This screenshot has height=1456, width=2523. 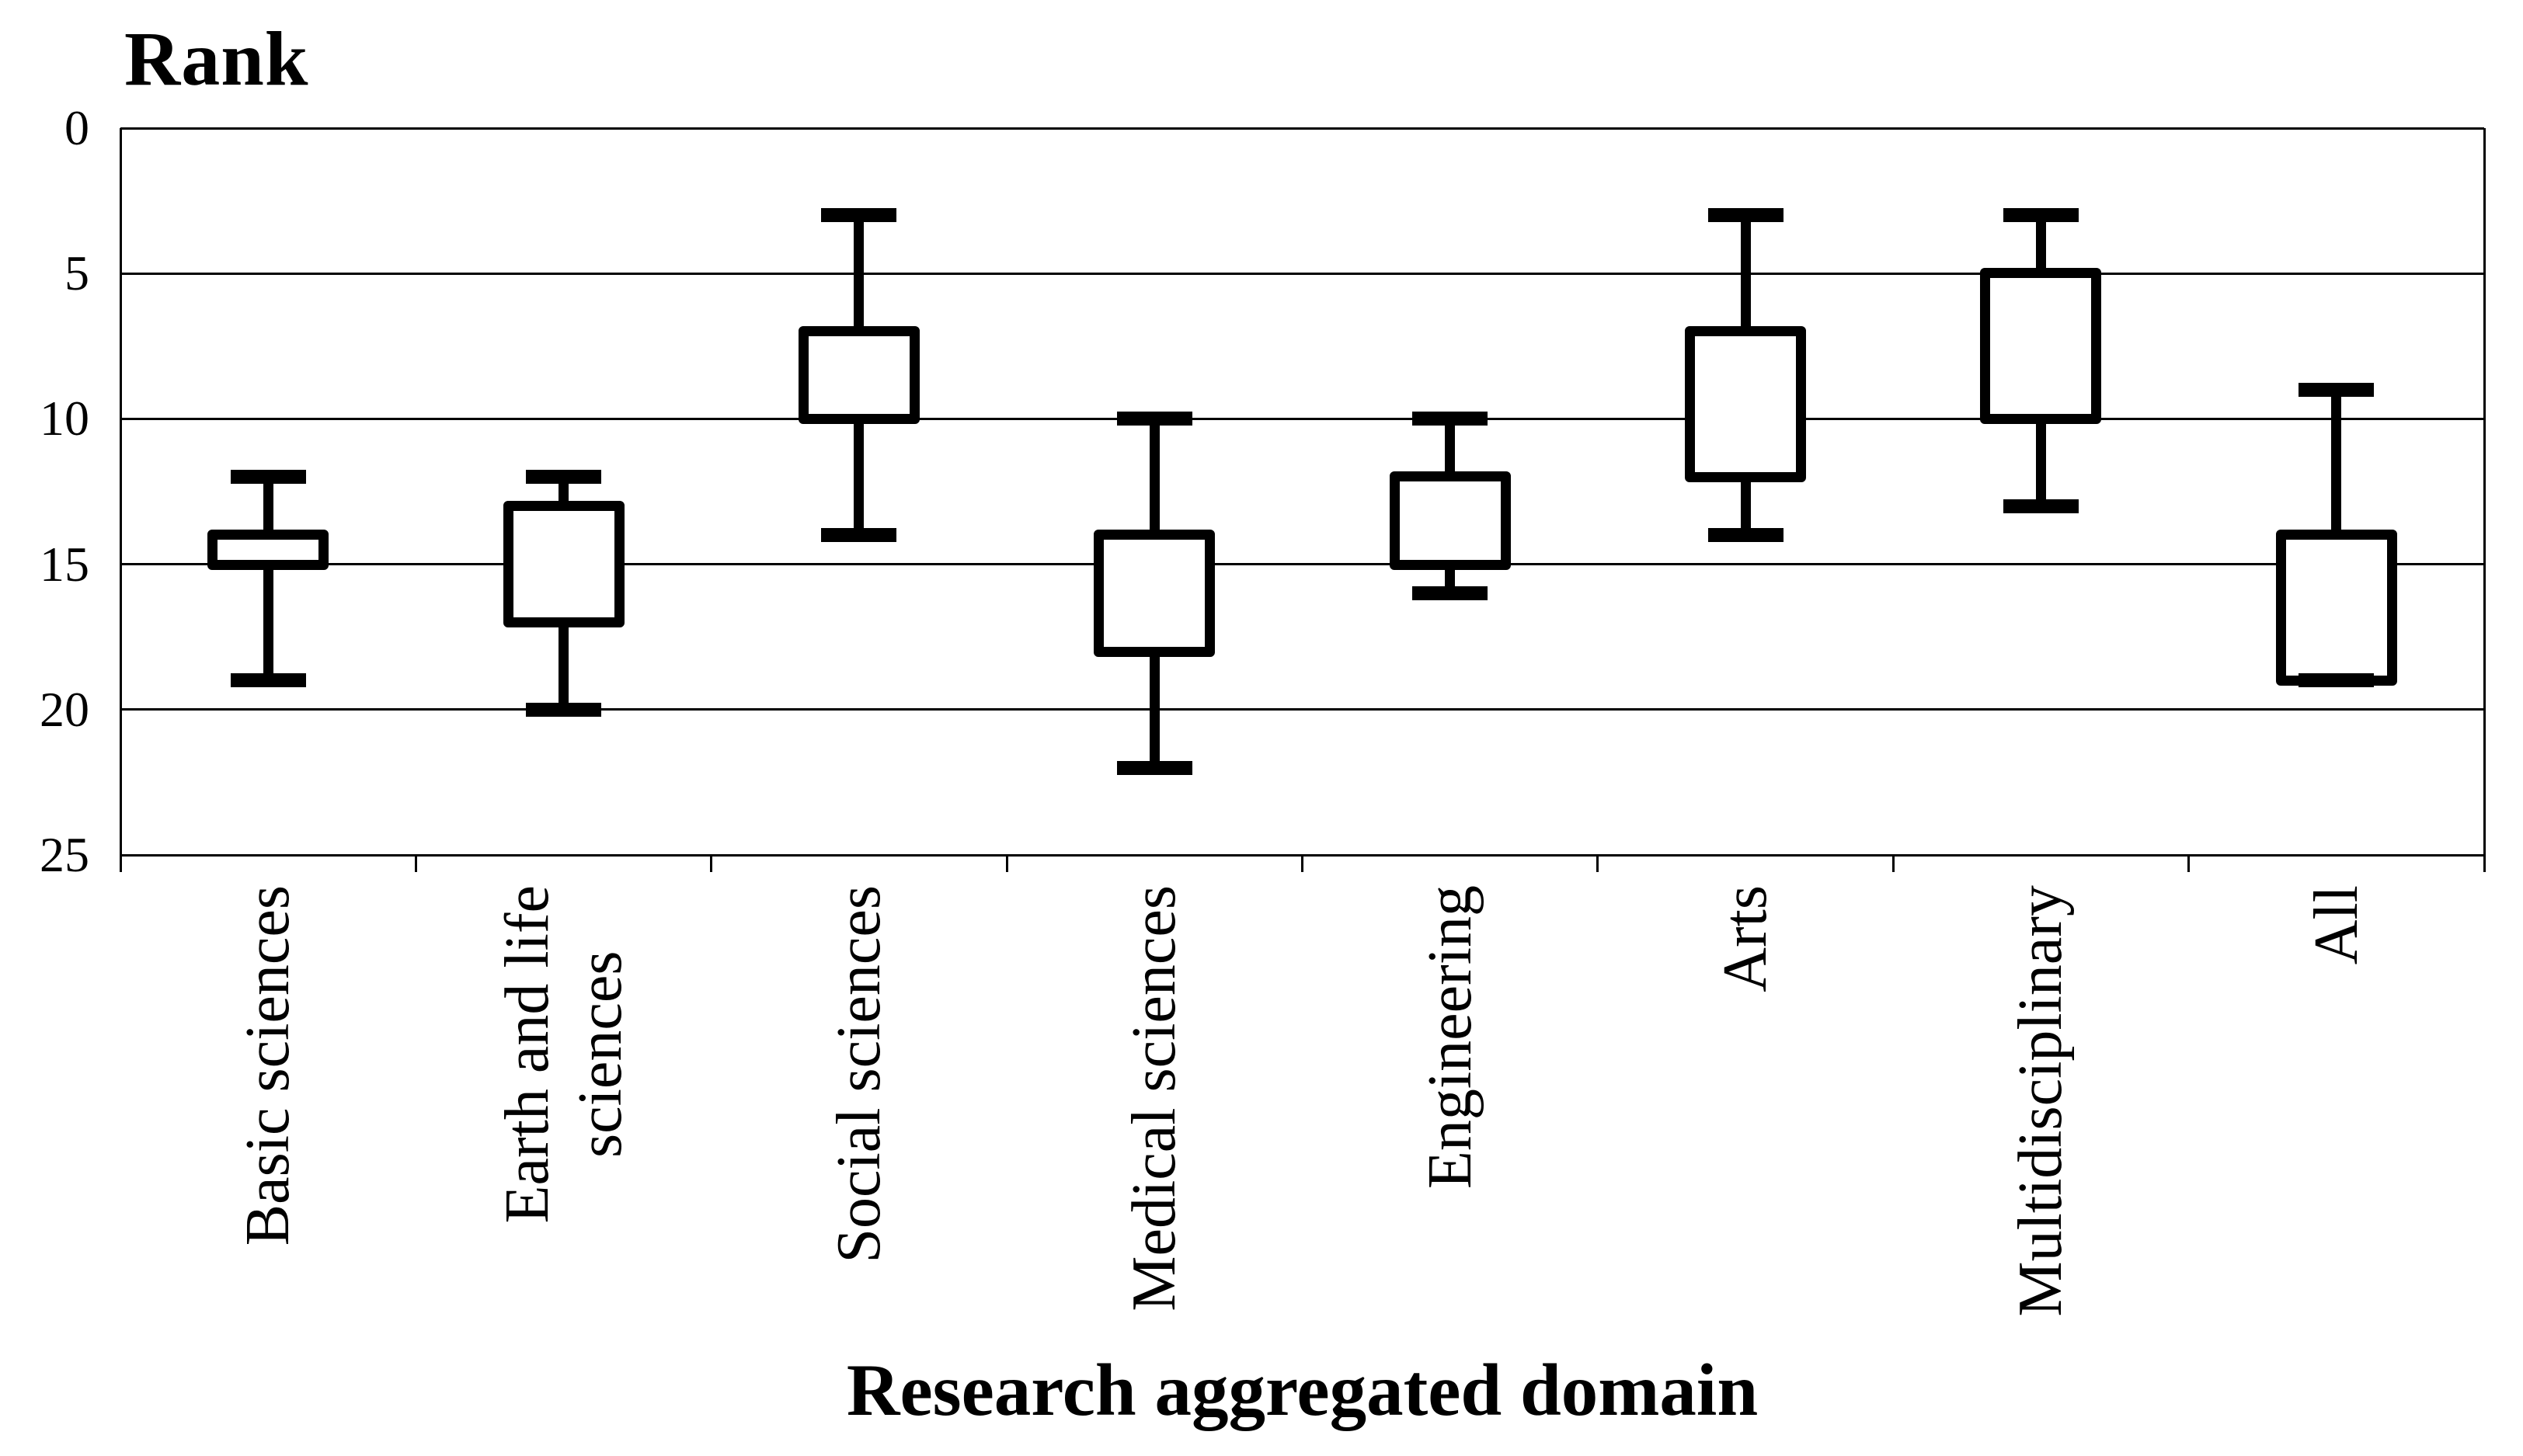 I want to click on category-label-text: Medical sciences, so click(x=1154, y=1098).